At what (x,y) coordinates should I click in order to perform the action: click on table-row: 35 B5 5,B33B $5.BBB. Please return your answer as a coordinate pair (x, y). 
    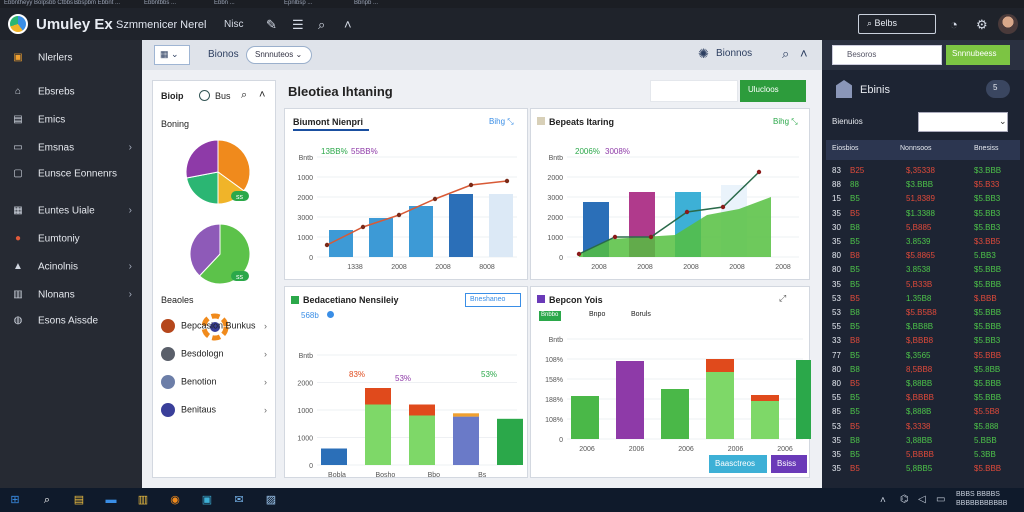
    Looking at the image, I should click on (923, 286).